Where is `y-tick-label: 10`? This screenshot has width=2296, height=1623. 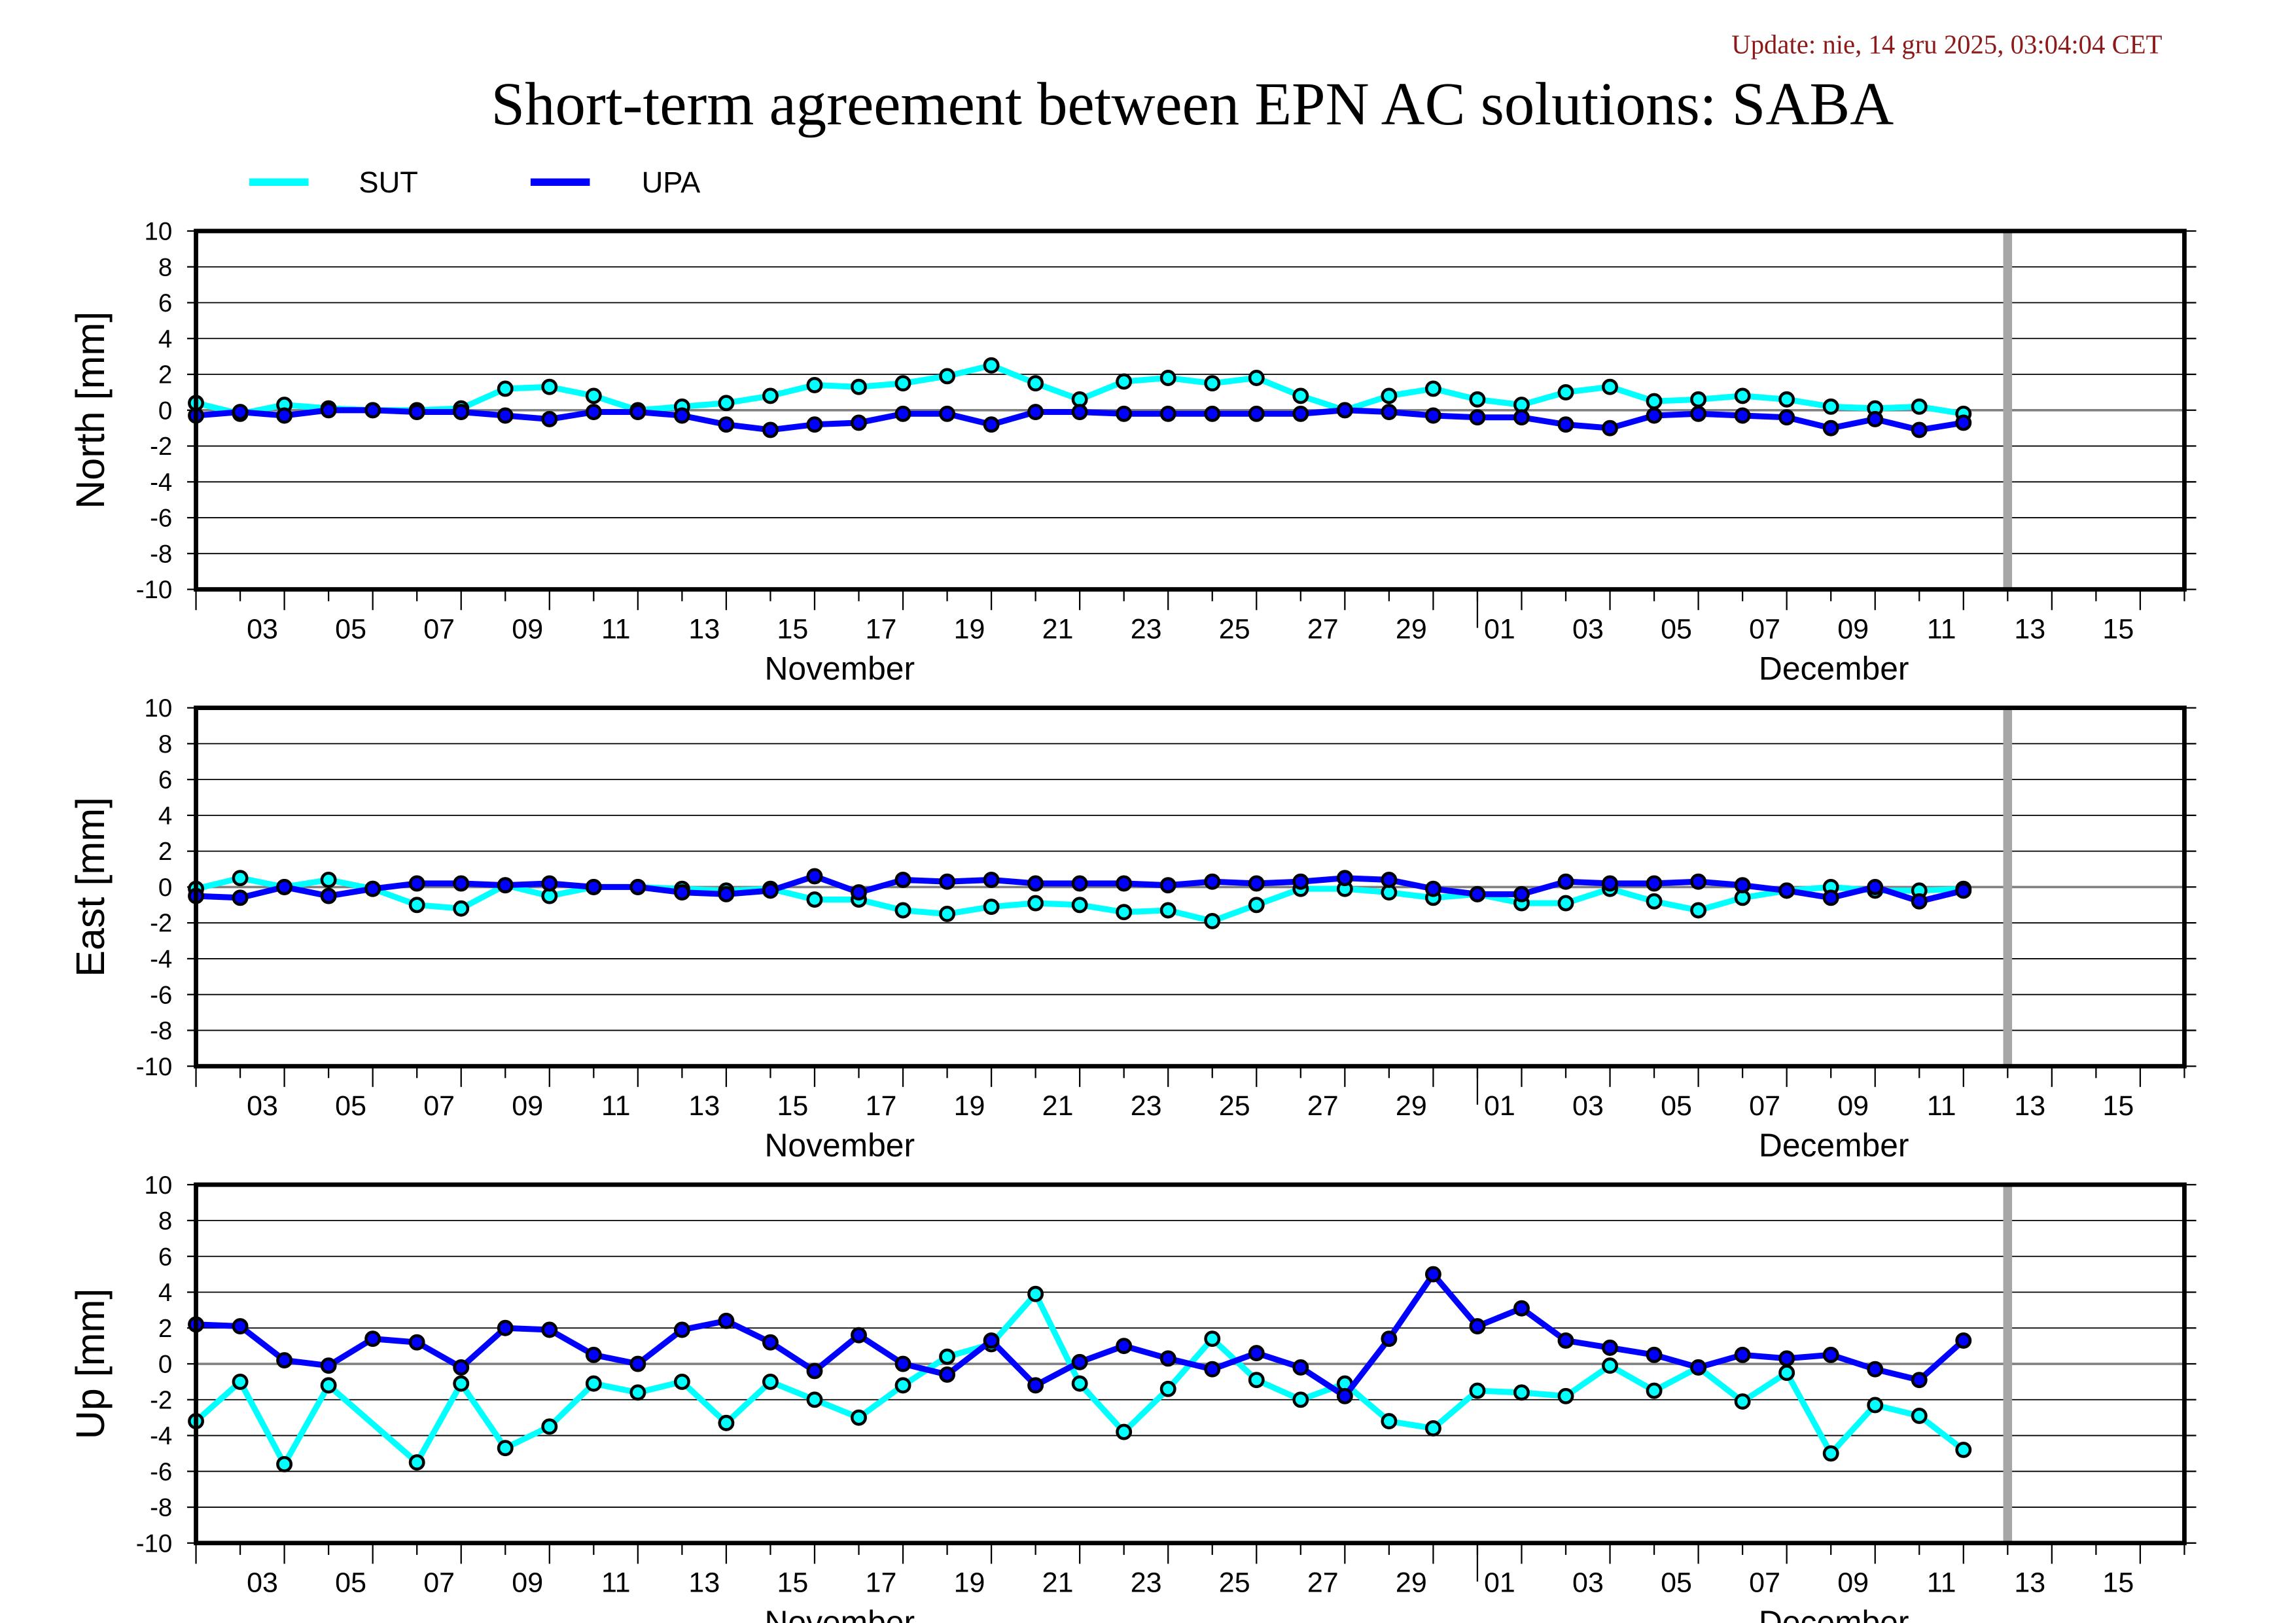 y-tick-label: 10 is located at coordinates (159, 1185).